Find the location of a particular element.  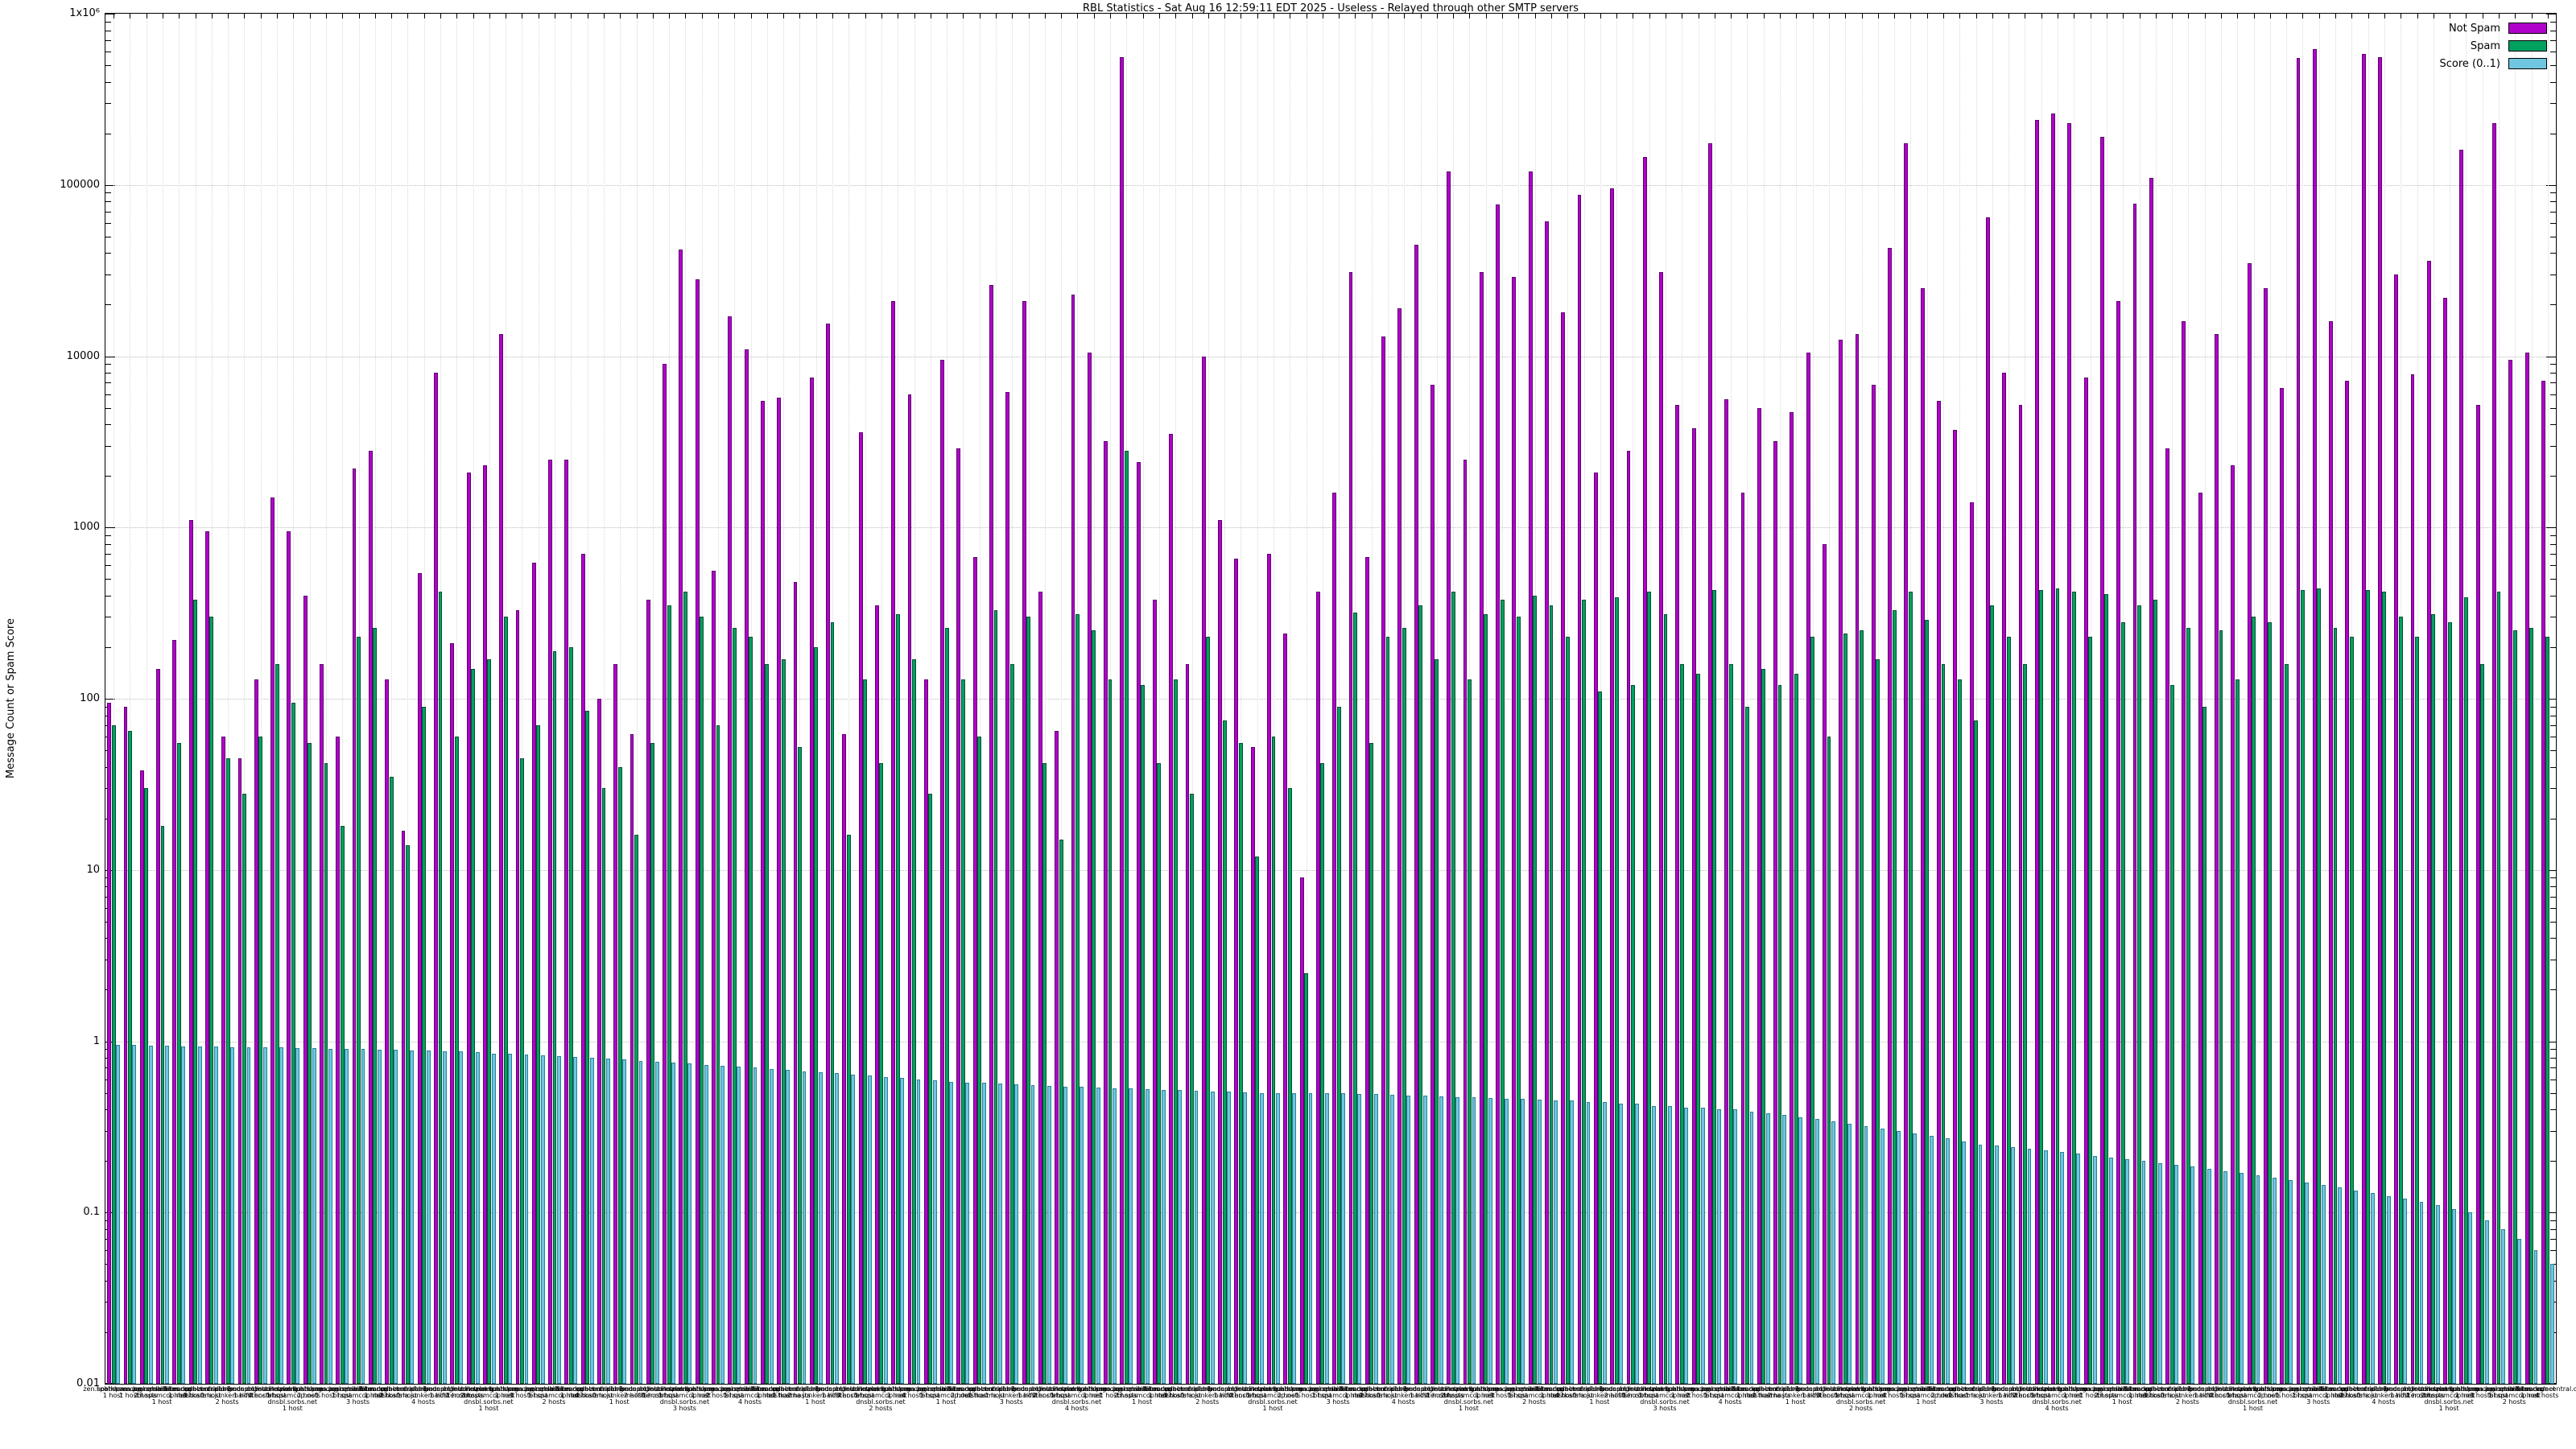

y-major-tick is located at coordinates (2551, 870).